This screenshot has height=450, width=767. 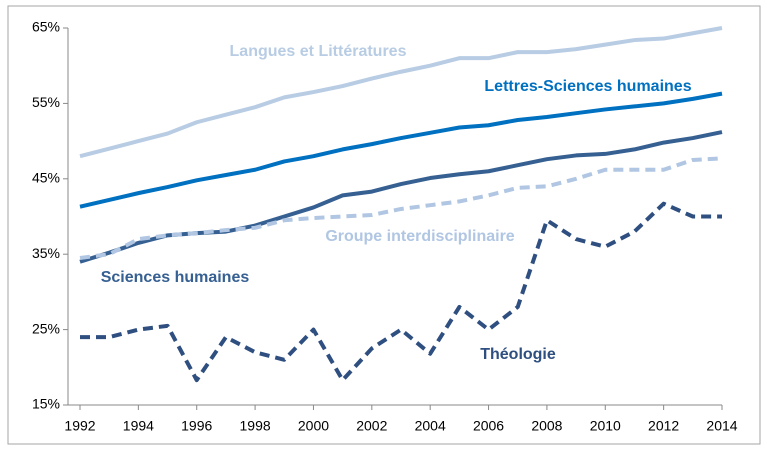 I want to click on y-tick-label: 15%, so click(x=46, y=404).